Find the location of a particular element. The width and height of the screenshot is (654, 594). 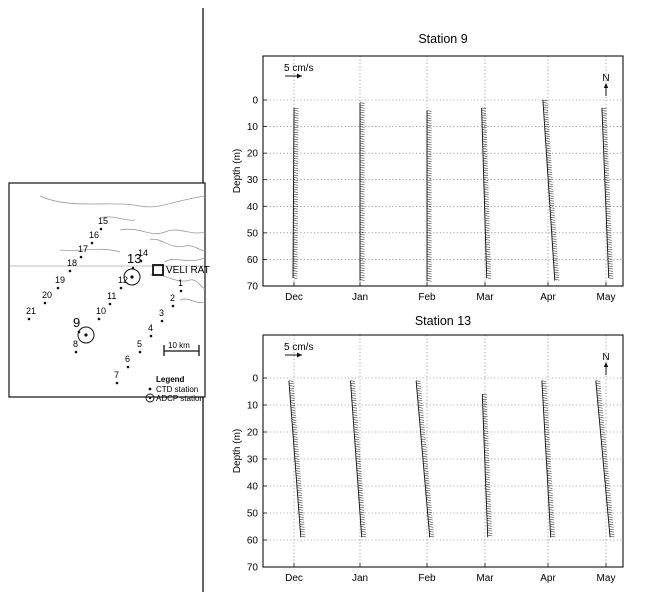

ctd-station-label: 7 is located at coordinates (116, 375).